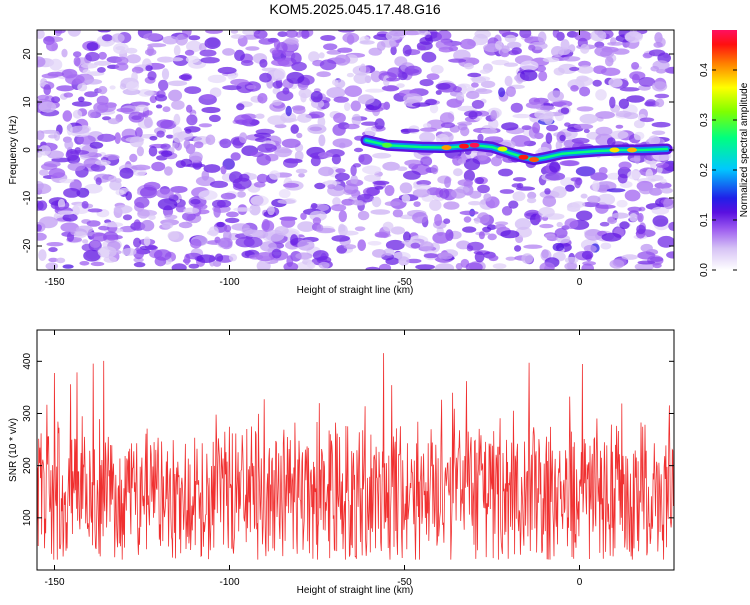 Image resolution: width=750 pixels, height=605 pixels. What do you see at coordinates (13, 450) in the screenshot?
I see `snr-y-axis-label: SNR (10 * v/v)` at bounding box center [13, 450].